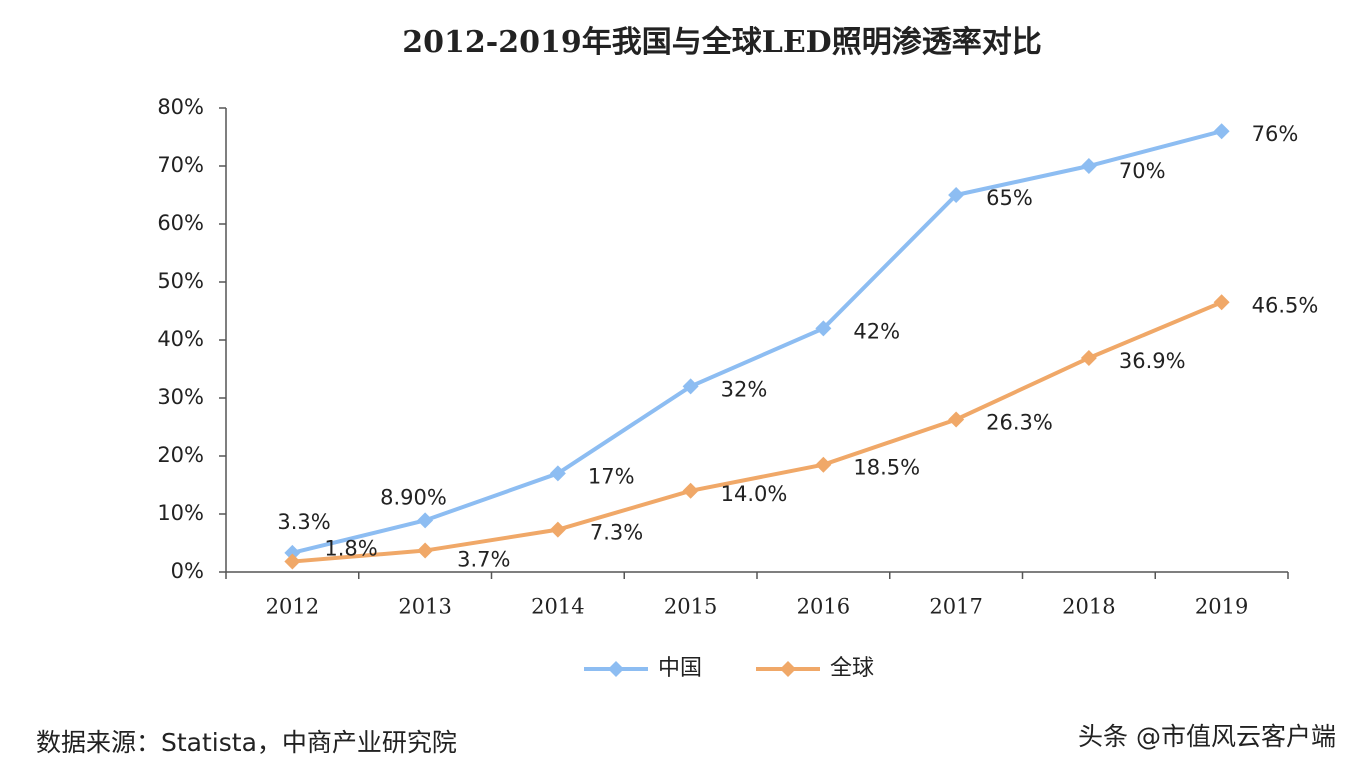 The width and height of the screenshot is (1360, 774). I want to click on data-label: 65%, so click(1009, 198).